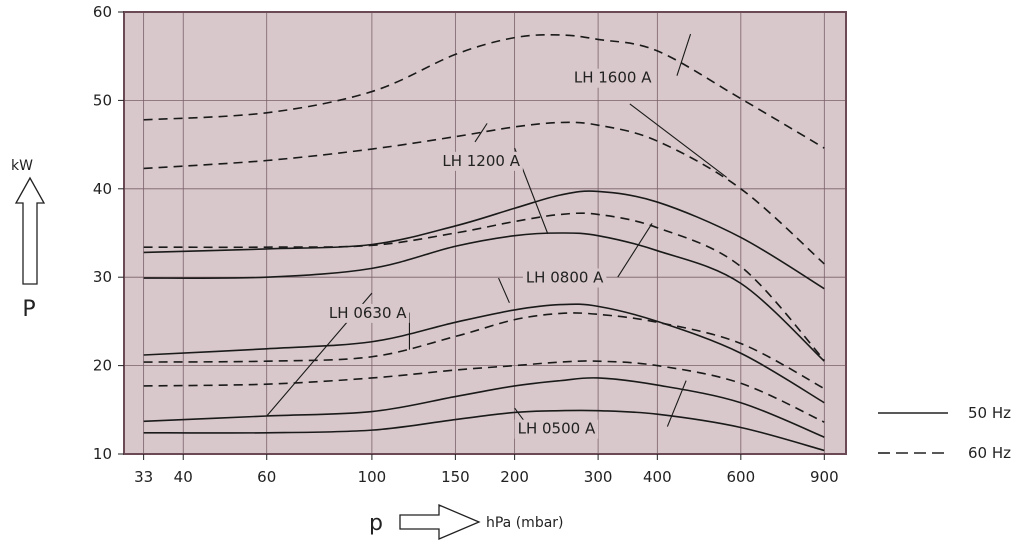 The height and width of the screenshot is (547, 1026). Describe the element at coordinates (514, 477) in the screenshot. I see `x-tick-label: 200` at that location.